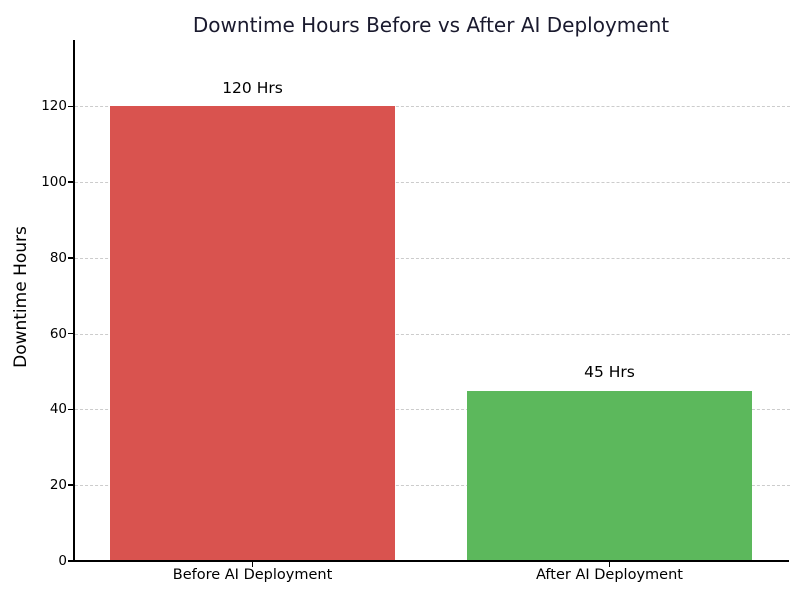 Image resolution: width=800 pixels, height=600 pixels. I want to click on y-axis-tick-label: 0, so click(62, 561).